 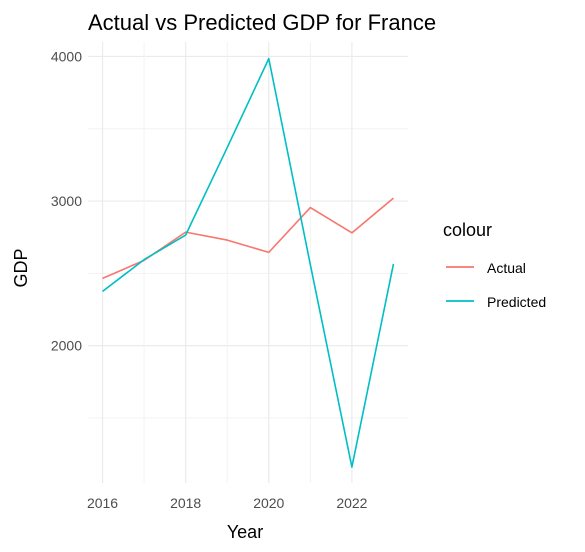 What do you see at coordinates (516, 302) in the screenshot?
I see `legend-label-predicted: Predicted` at bounding box center [516, 302].